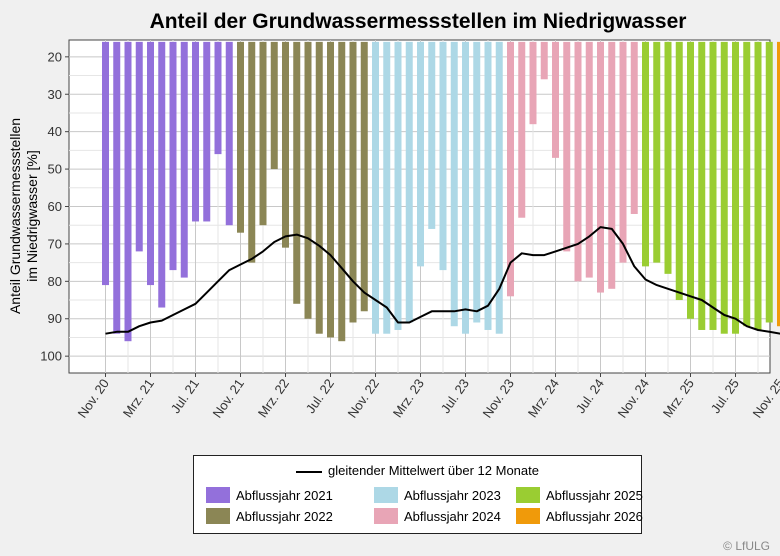 The image size is (780, 556). I want to click on legend-item: Abflussjahr 2021, so click(290, 495).